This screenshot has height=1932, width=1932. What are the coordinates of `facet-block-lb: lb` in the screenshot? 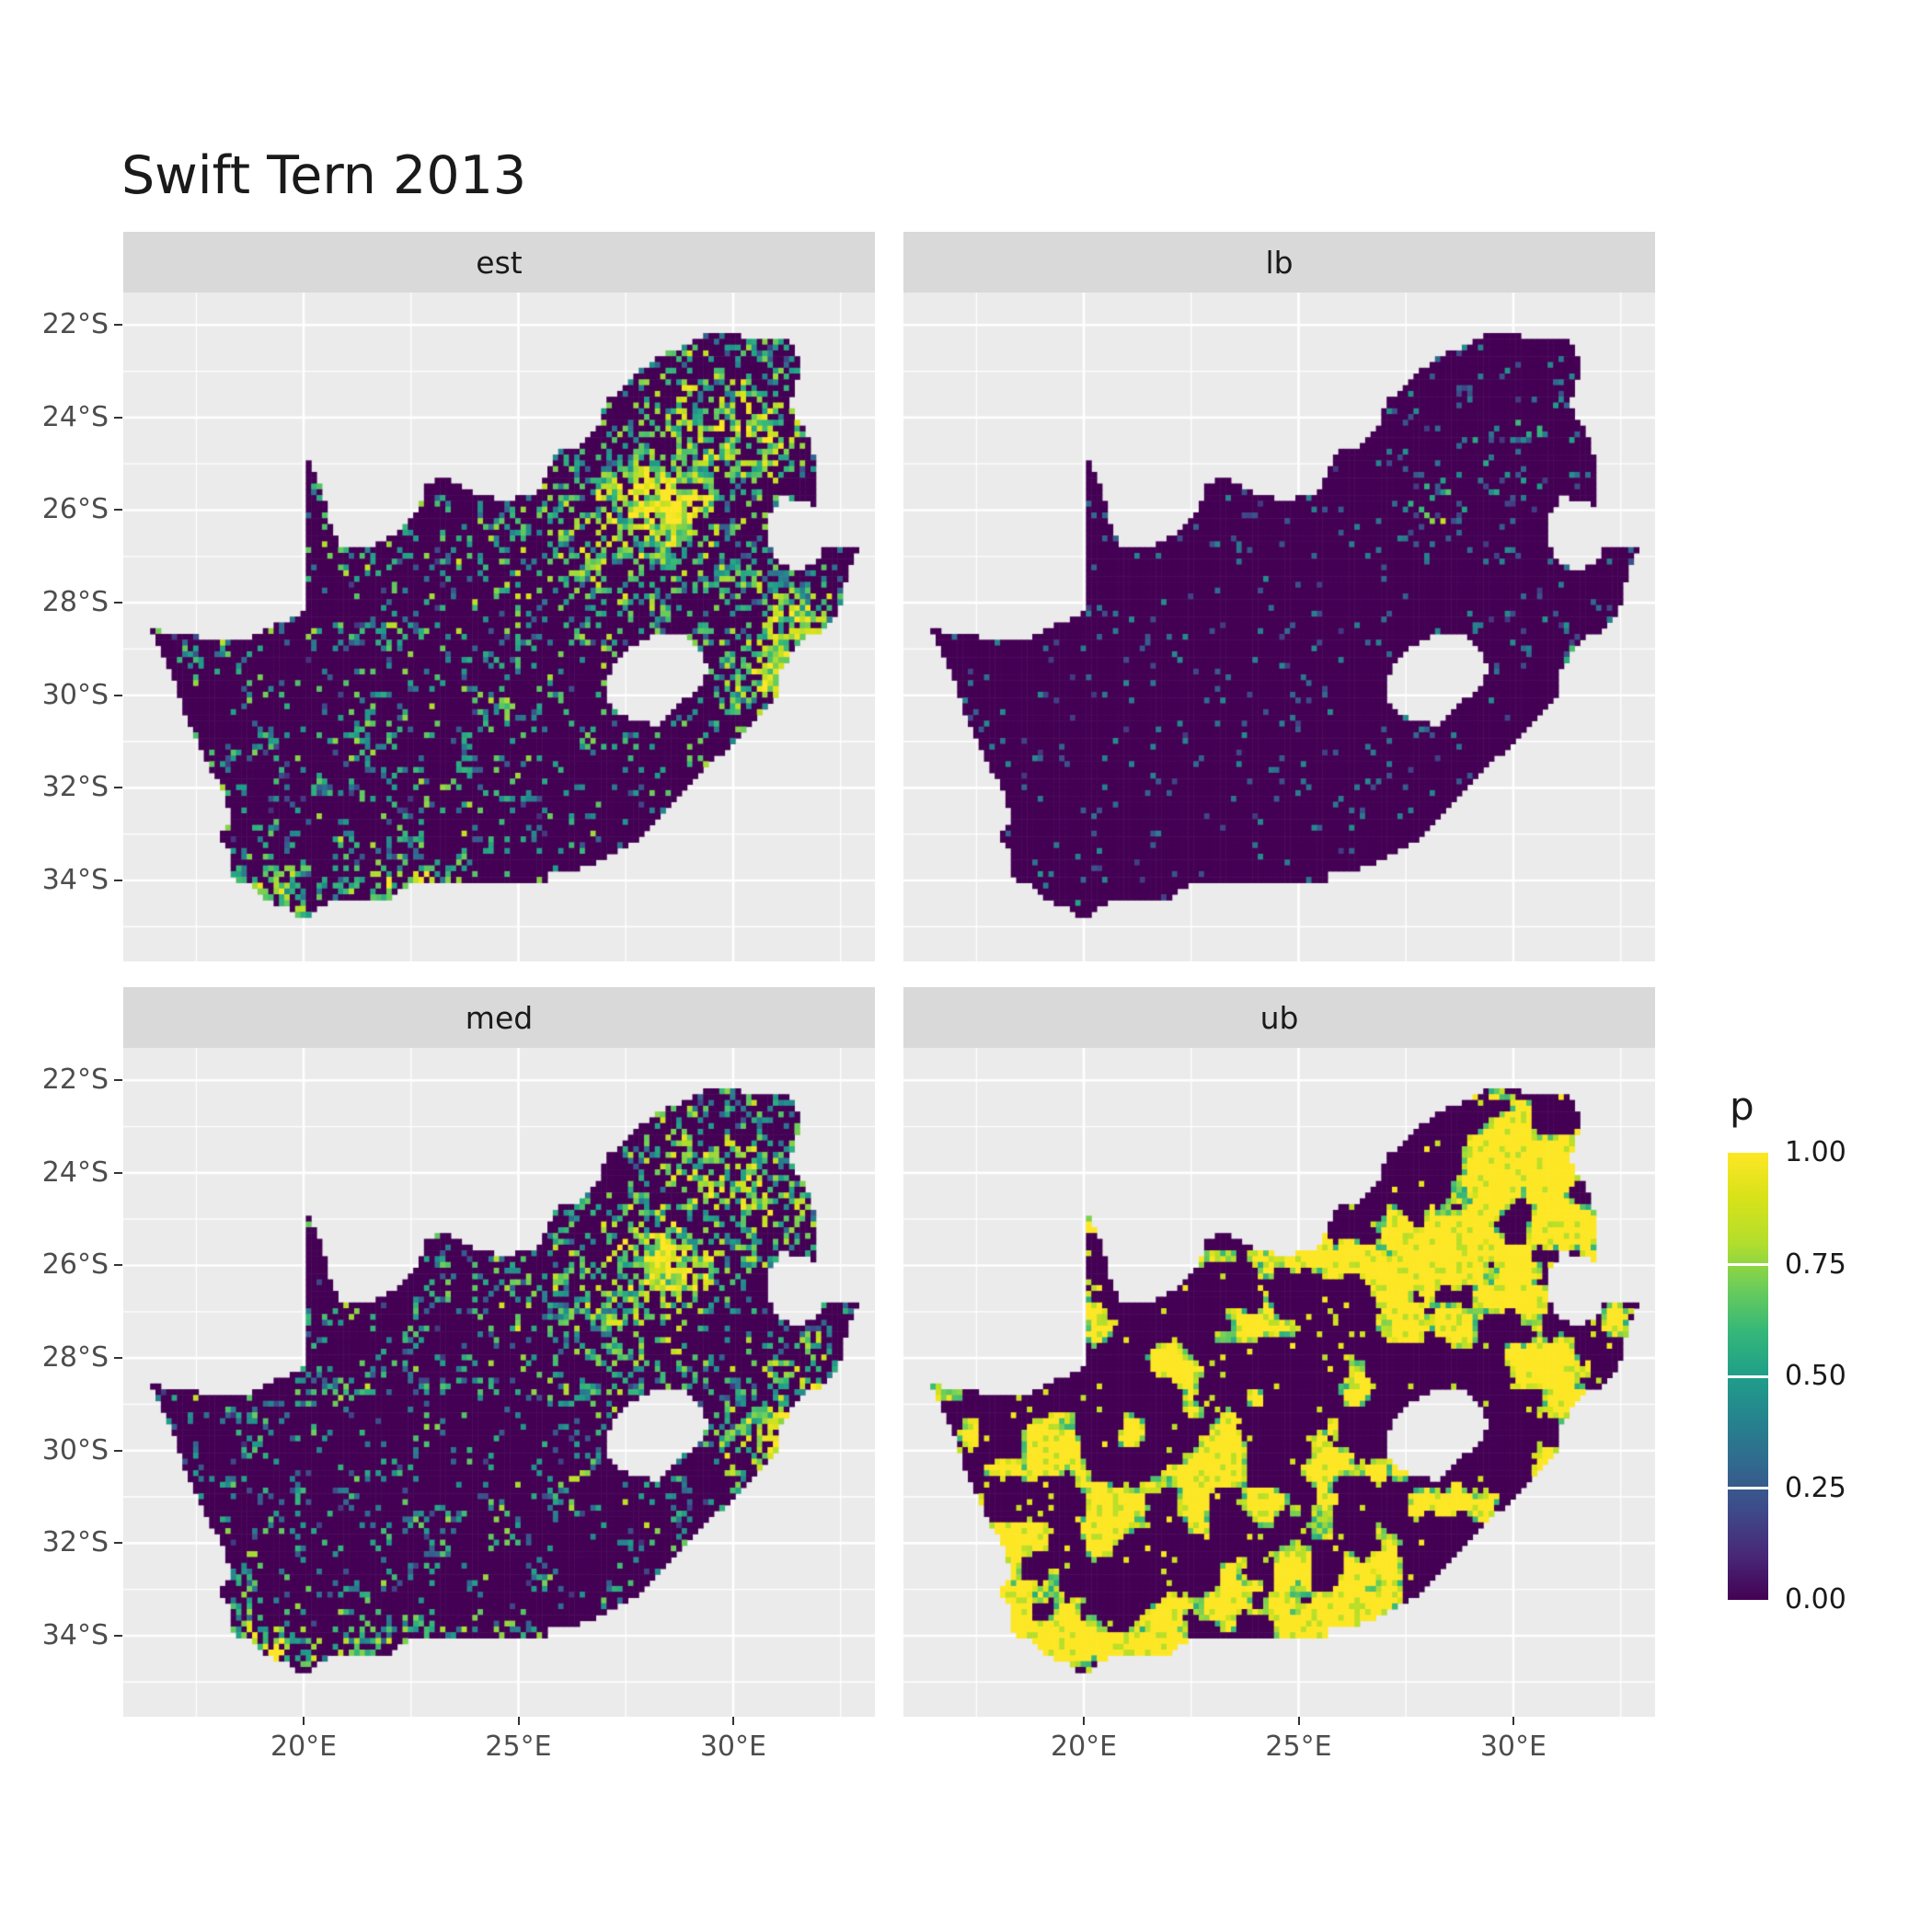 It's located at (1279, 596).